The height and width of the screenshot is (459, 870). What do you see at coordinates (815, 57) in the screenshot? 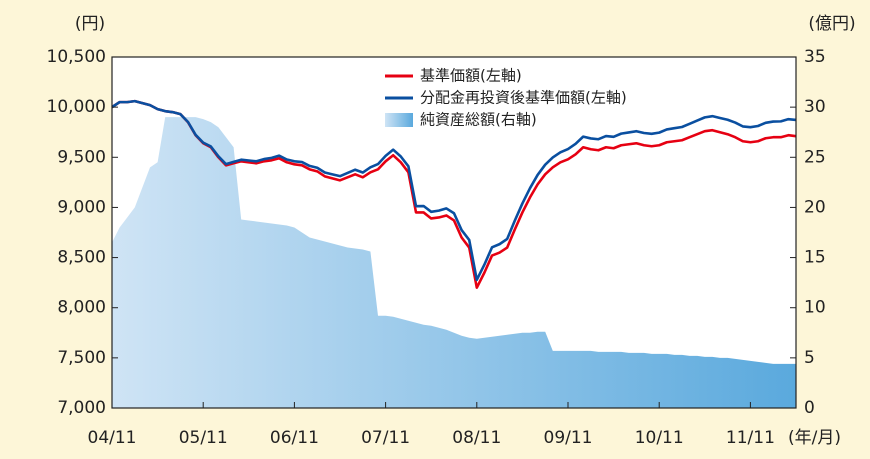
I see `y2-tick-label: 35` at bounding box center [815, 57].